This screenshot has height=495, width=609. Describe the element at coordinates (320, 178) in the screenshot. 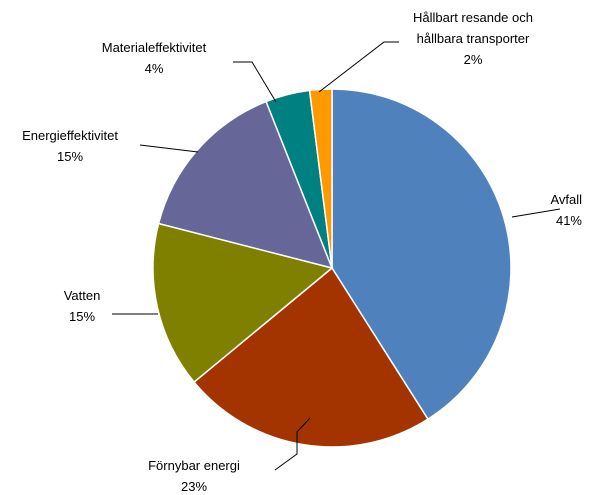

I see `slice-hallbart-resande` at that location.